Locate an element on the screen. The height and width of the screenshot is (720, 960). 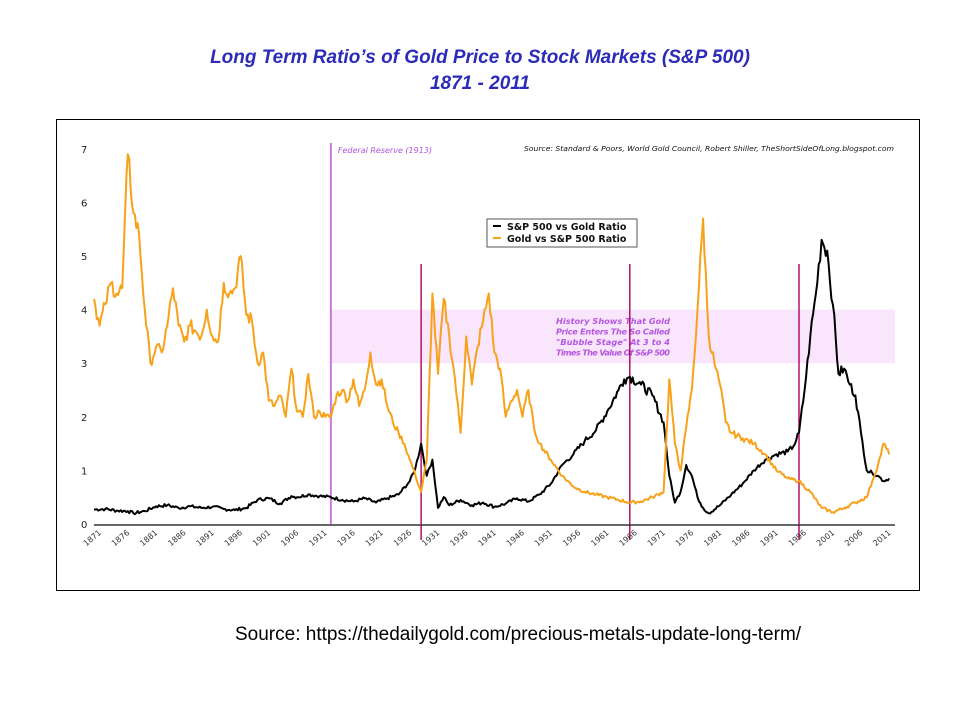
x-tick-label: 1931 is located at coordinates (430, 538).